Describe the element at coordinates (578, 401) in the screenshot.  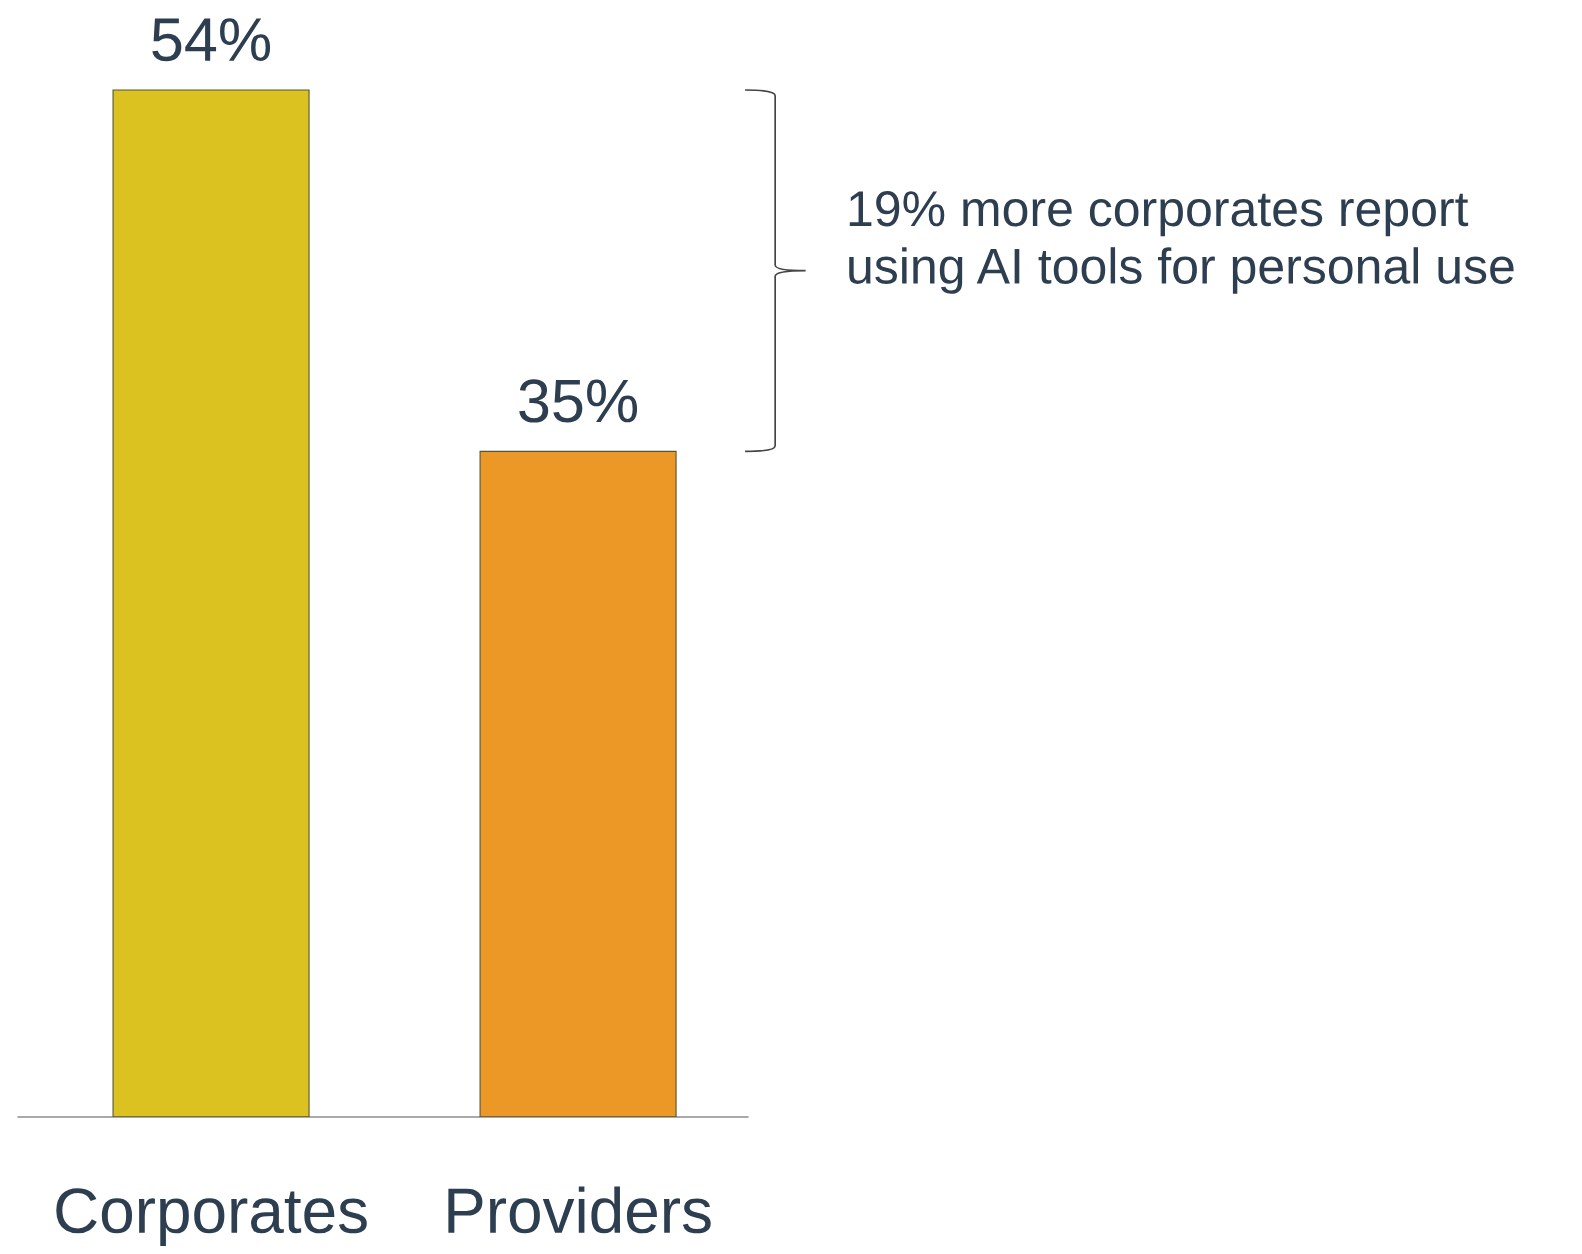
I see `data-label: 35%` at that location.